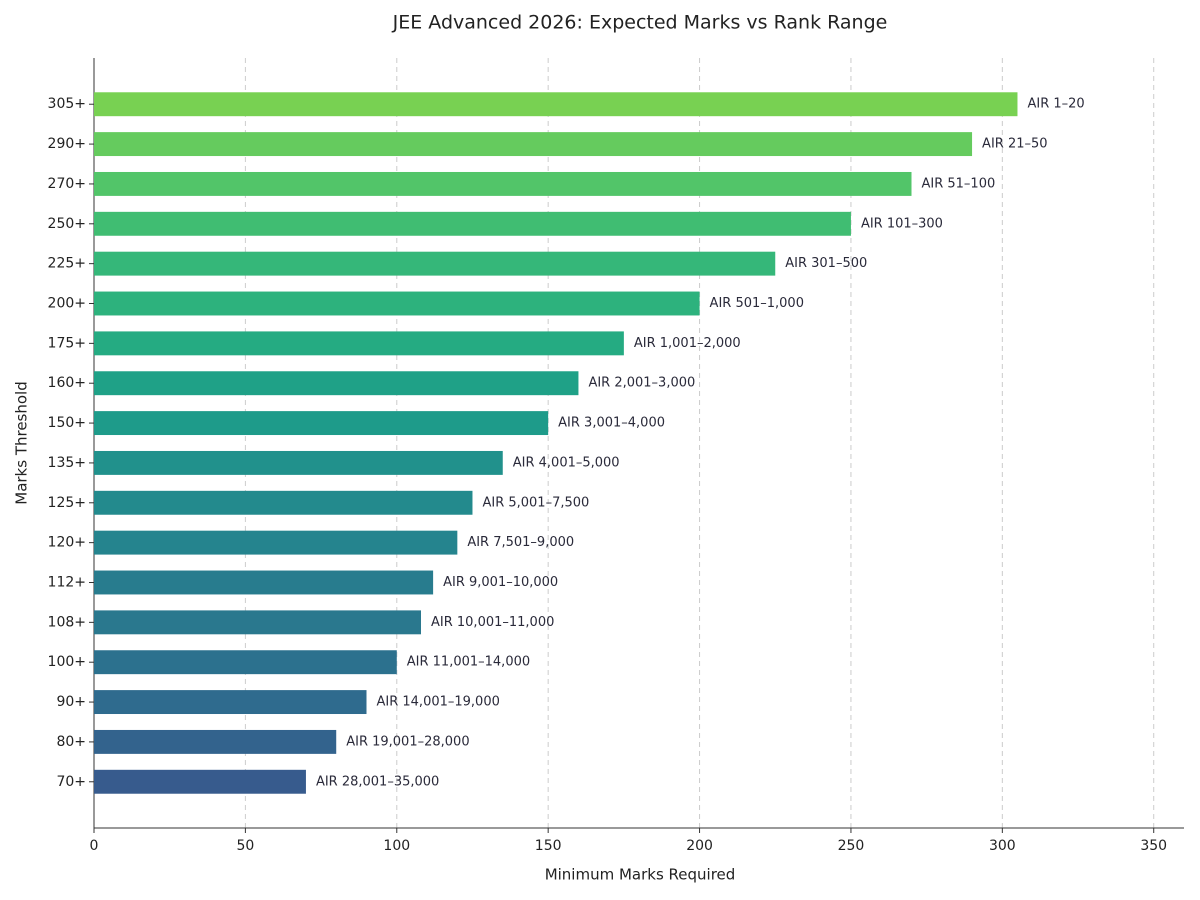  I want to click on x-tick-label: 150, so click(548, 846).